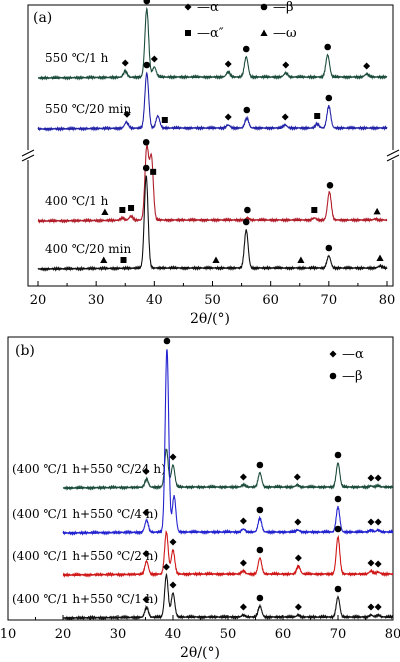 The width and height of the screenshot is (400, 662). Describe the element at coordinates (264, 32) in the screenshot. I see `legend-marker-triangle` at that location.